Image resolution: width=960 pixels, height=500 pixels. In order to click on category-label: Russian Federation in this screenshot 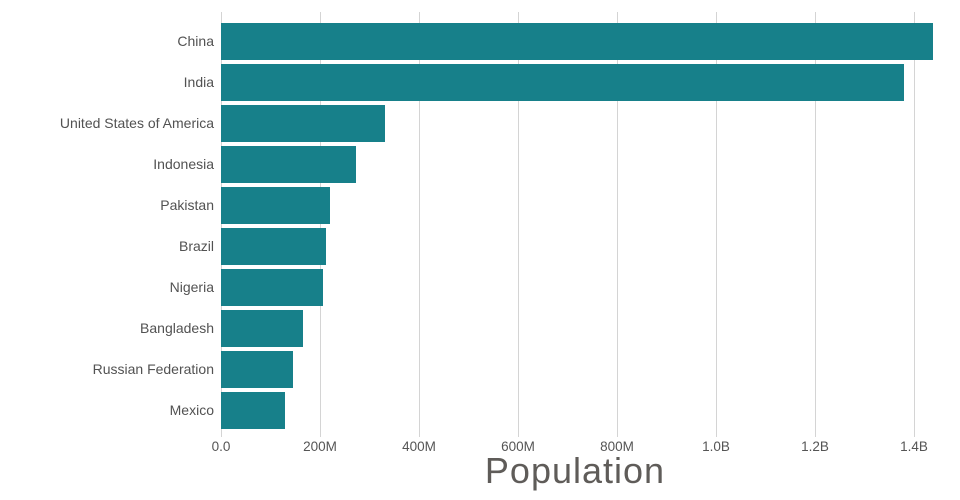, I will do `click(153, 369)`.